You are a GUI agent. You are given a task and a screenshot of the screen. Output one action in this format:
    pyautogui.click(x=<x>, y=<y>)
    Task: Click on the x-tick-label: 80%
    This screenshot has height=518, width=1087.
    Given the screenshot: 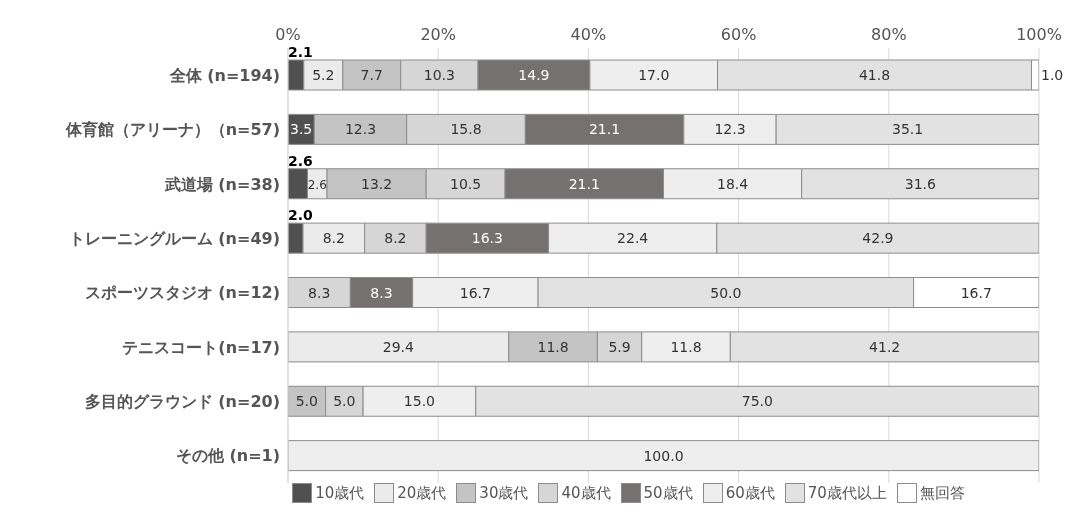 What is the action you would take?
    pyautogui.click(x=889, y=34)
    